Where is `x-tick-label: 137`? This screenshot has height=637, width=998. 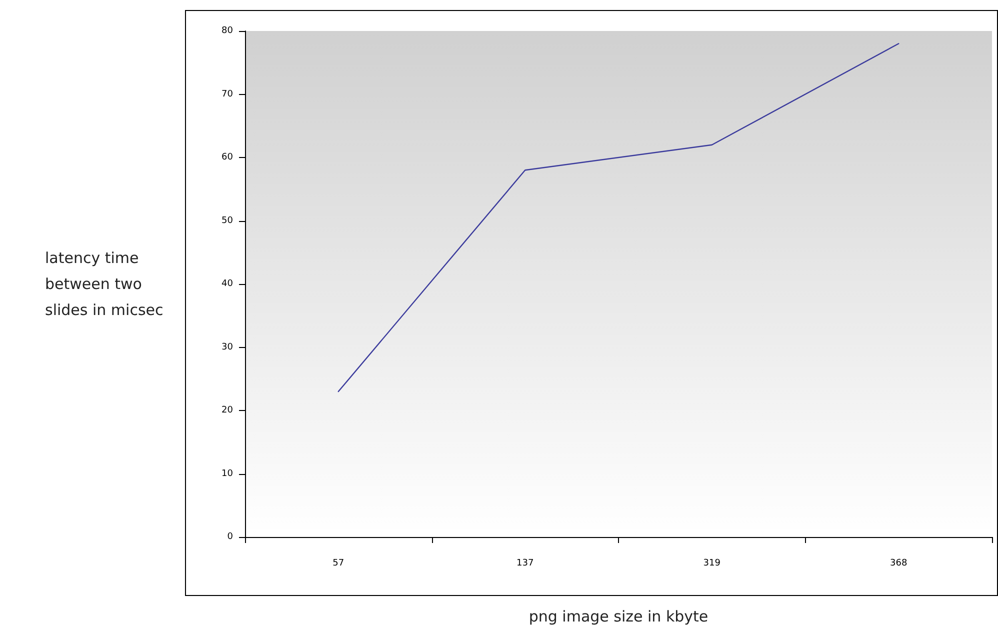 x-tick-label: 137 is located at coordinates (525, 563).